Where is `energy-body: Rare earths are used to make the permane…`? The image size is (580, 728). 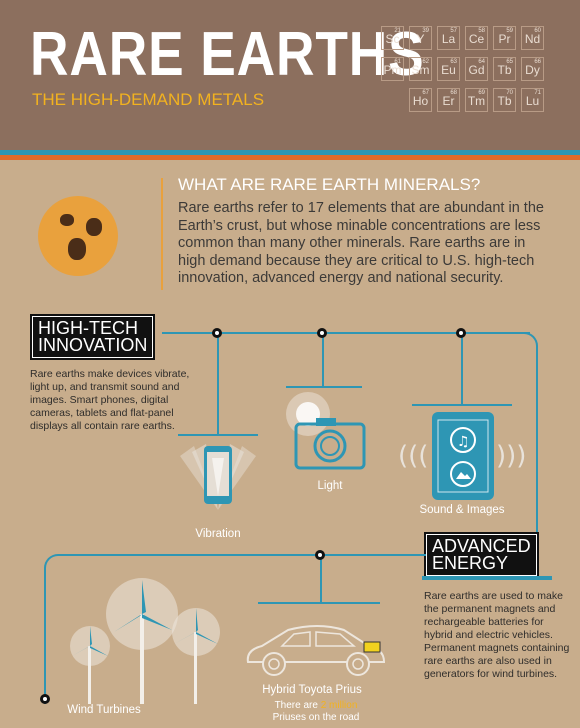
energy-body: Rare earths are used to make the permane… is located at coordinates (497, 635).